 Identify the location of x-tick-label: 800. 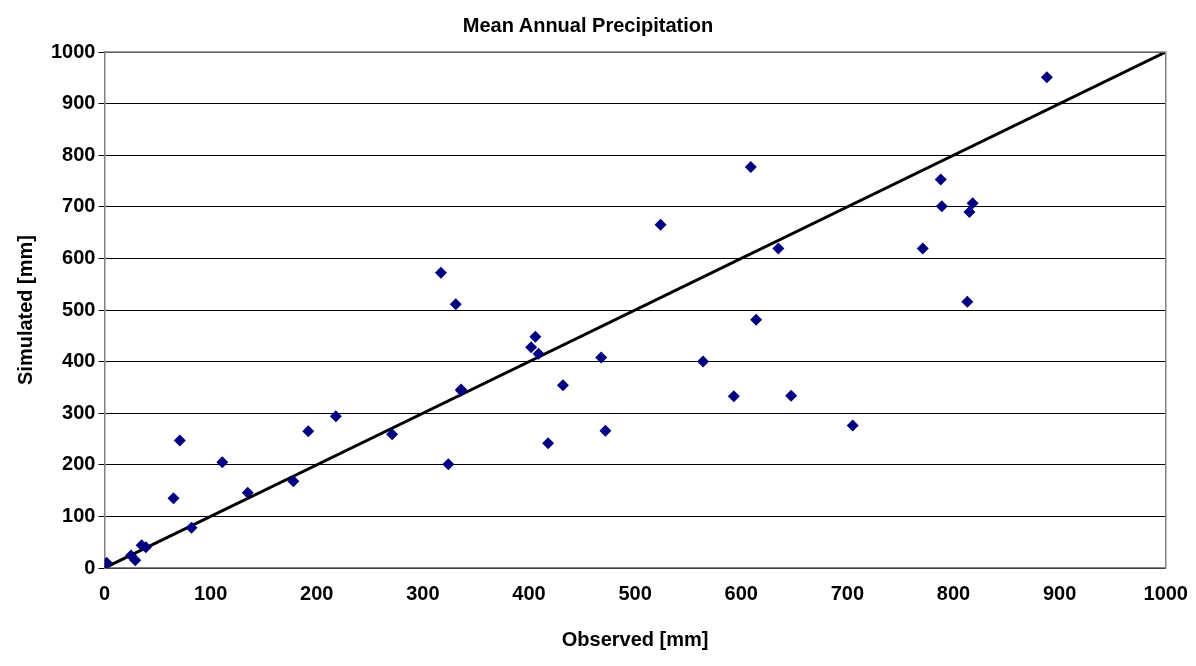
(953, 592).